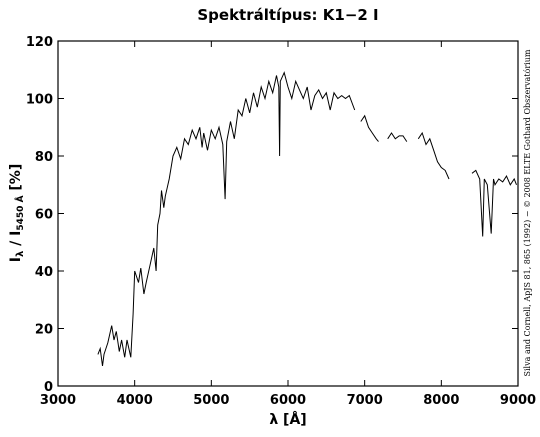 Image resolution: width=540 pixels, height=437 pixels. What do you see at coordinates (365, 400) in the screenshot?
I see `x-tick-label: 7000` at bounding box center [365, 400].